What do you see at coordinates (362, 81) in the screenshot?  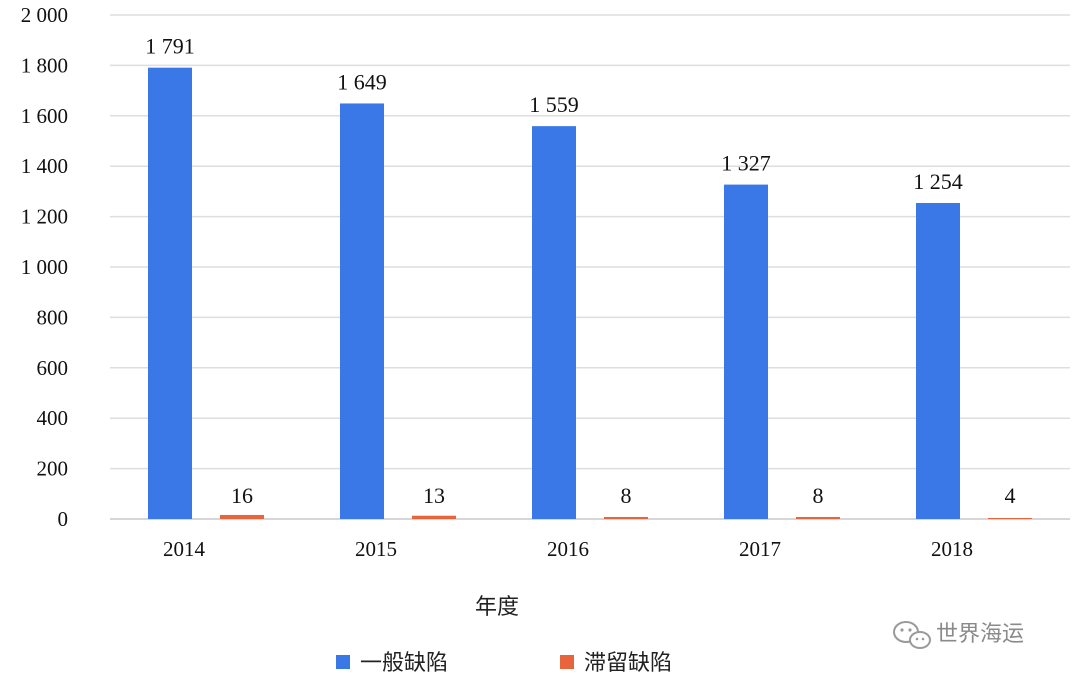 I see `data-label: 1 649` at bounding box center [362, 81].